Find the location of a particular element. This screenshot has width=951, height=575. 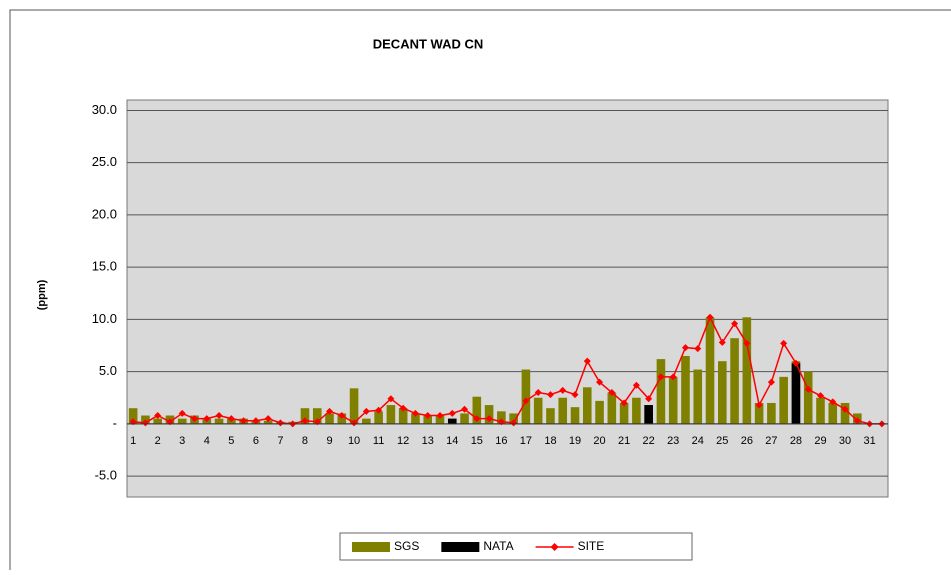

chart-title: DECANT WAD CN is located at coordinates (428, 43).